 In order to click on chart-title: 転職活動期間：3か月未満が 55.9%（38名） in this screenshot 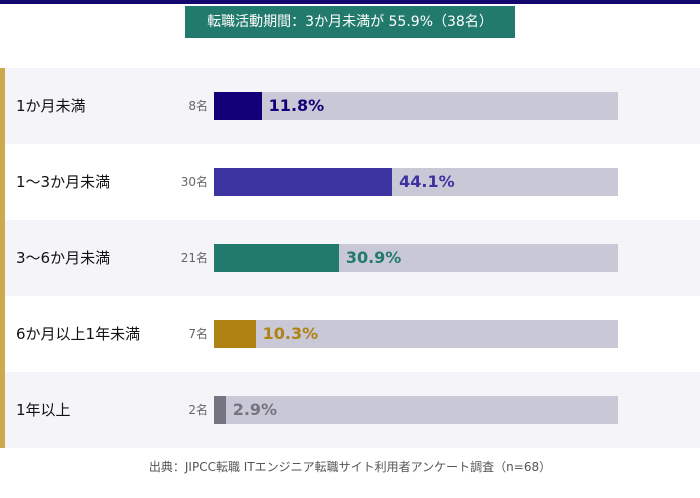, I will do `click(350, 22)`.